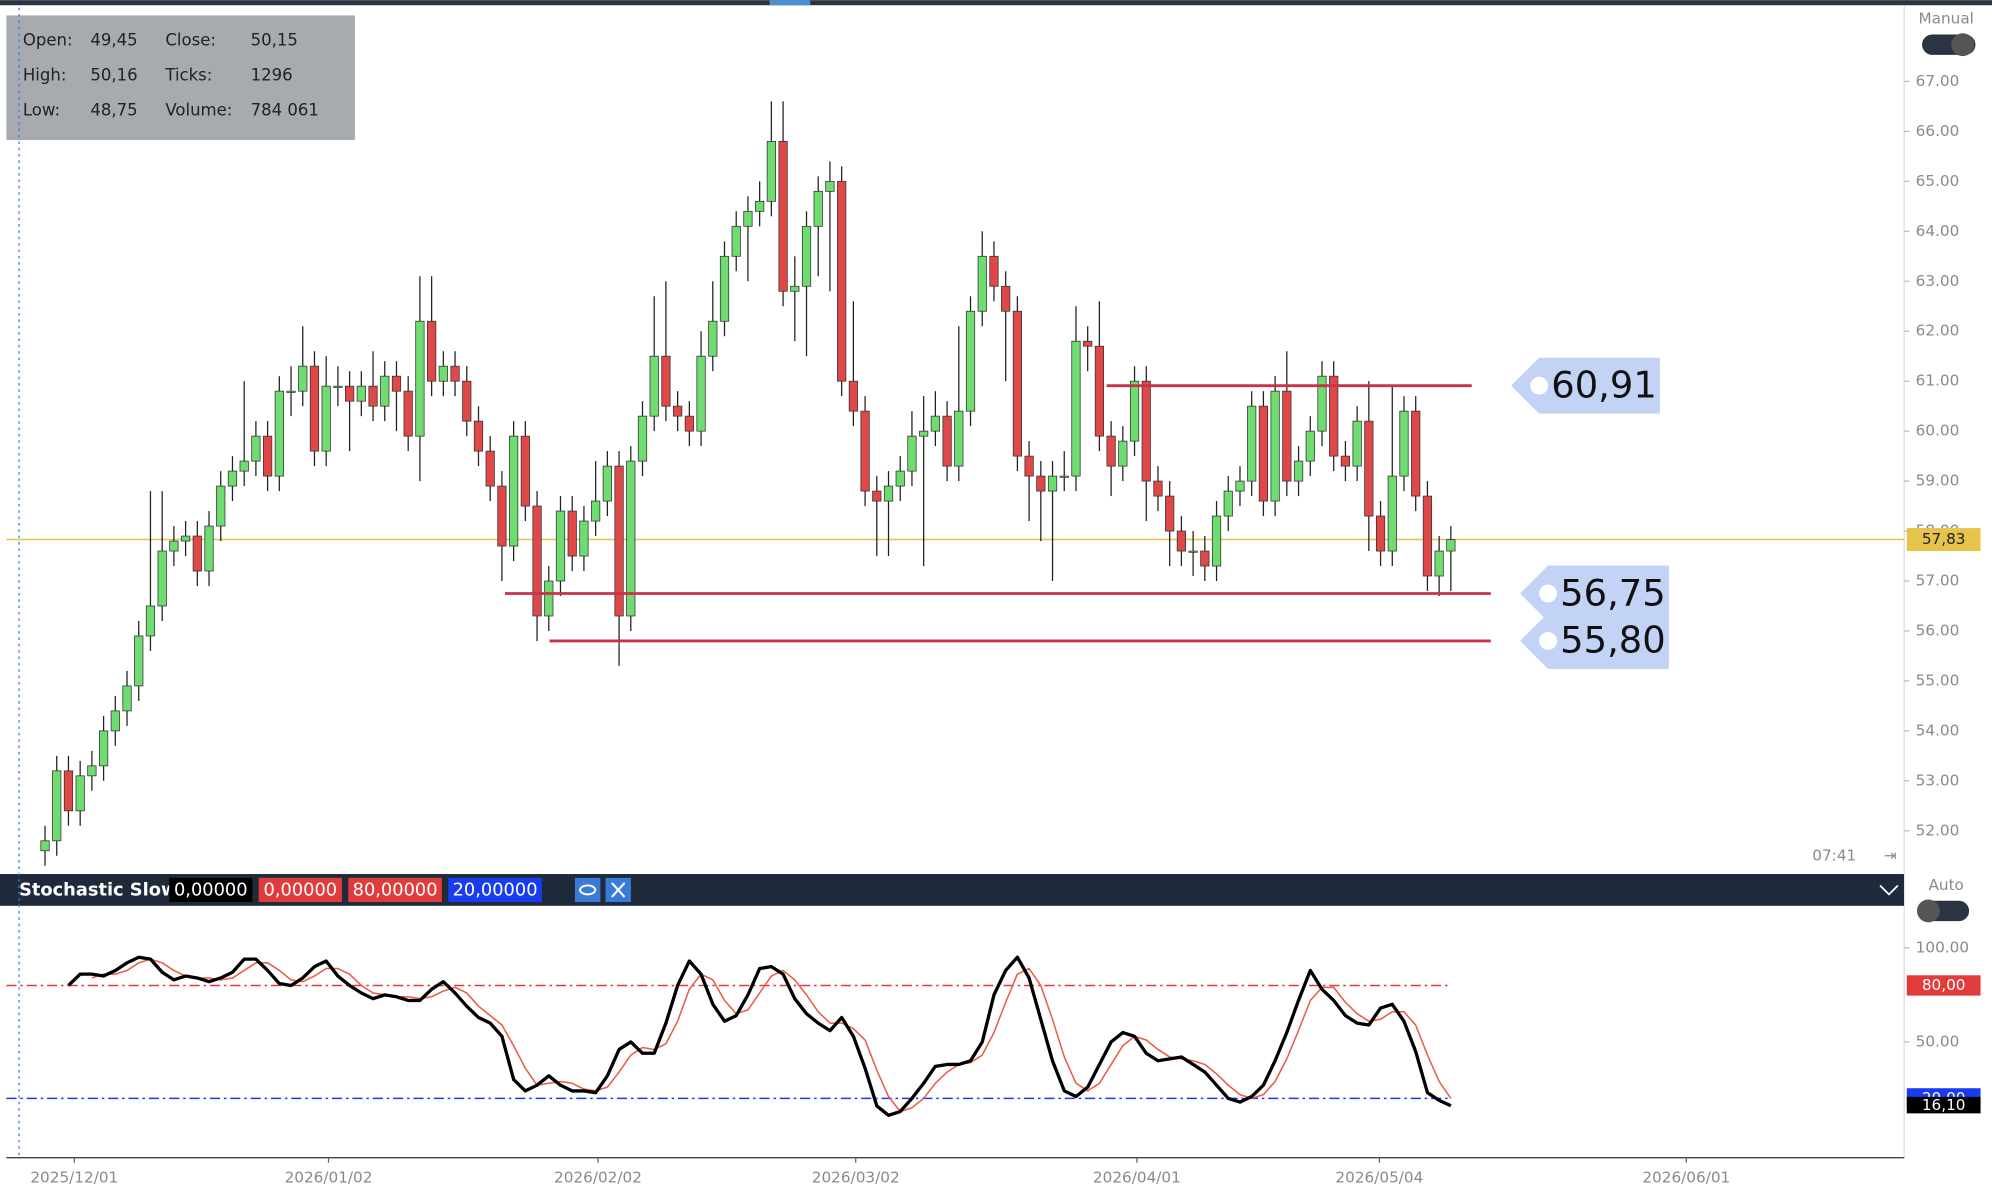 Image resolution: width=1992 pixels, height=1196 pixels. I want to click on level-label: 56,75, so click(1613, 592).